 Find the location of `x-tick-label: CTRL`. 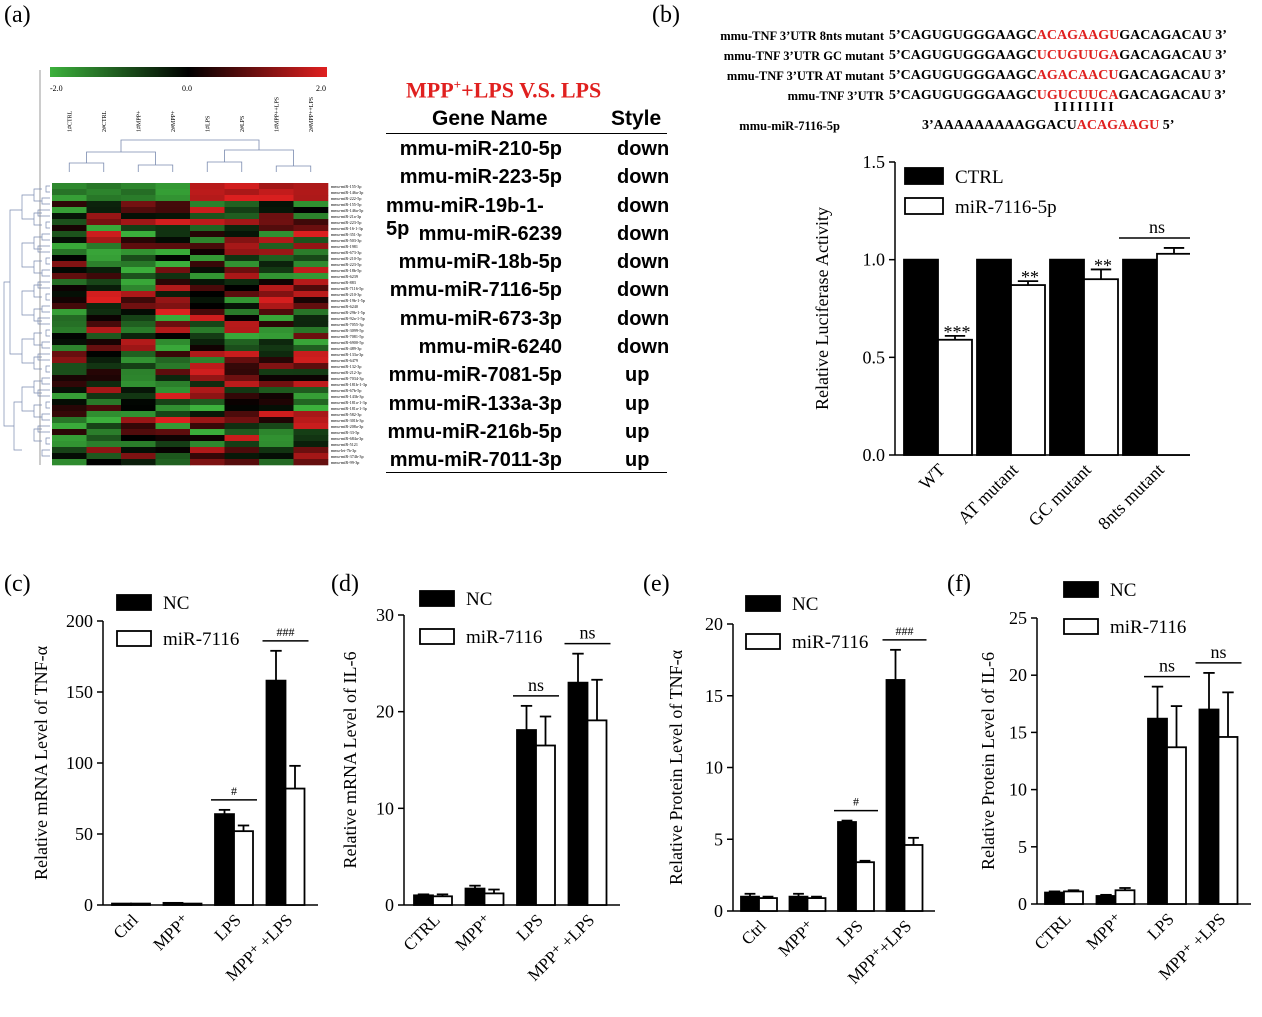

x-tick-label: CTRL is located at coordinates (1053, 931).